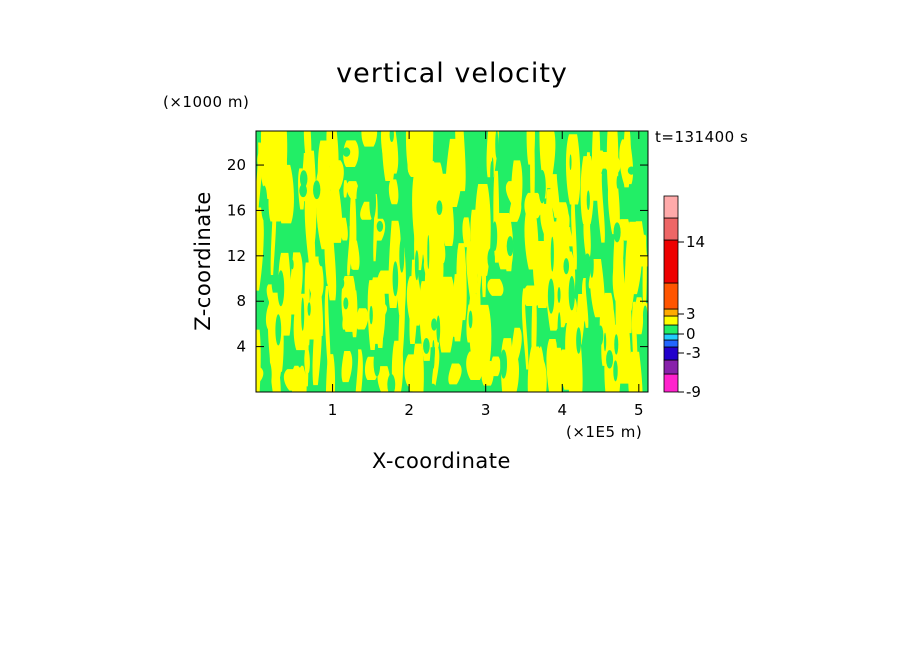  What do you see at coordinates (236, 256) in the screenshot?
I see `y-tick-label: 12` at bounding box center [236, 256].